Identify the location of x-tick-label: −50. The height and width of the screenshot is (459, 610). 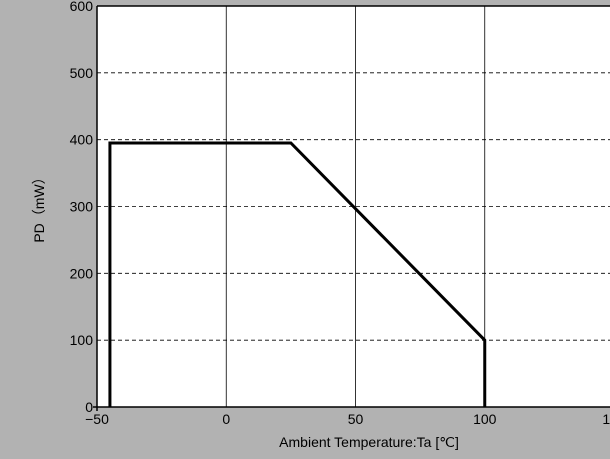
(97, 419).